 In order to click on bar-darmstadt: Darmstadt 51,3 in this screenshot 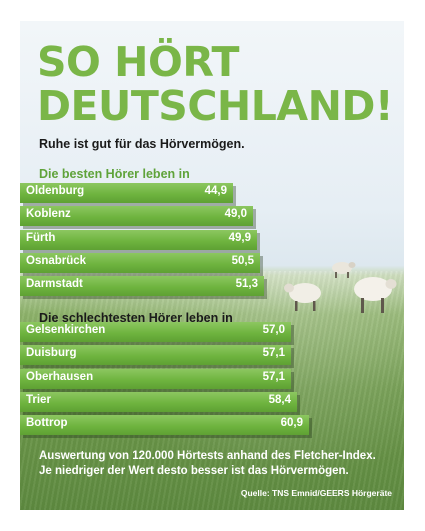, I will do `click(142, 286)`.